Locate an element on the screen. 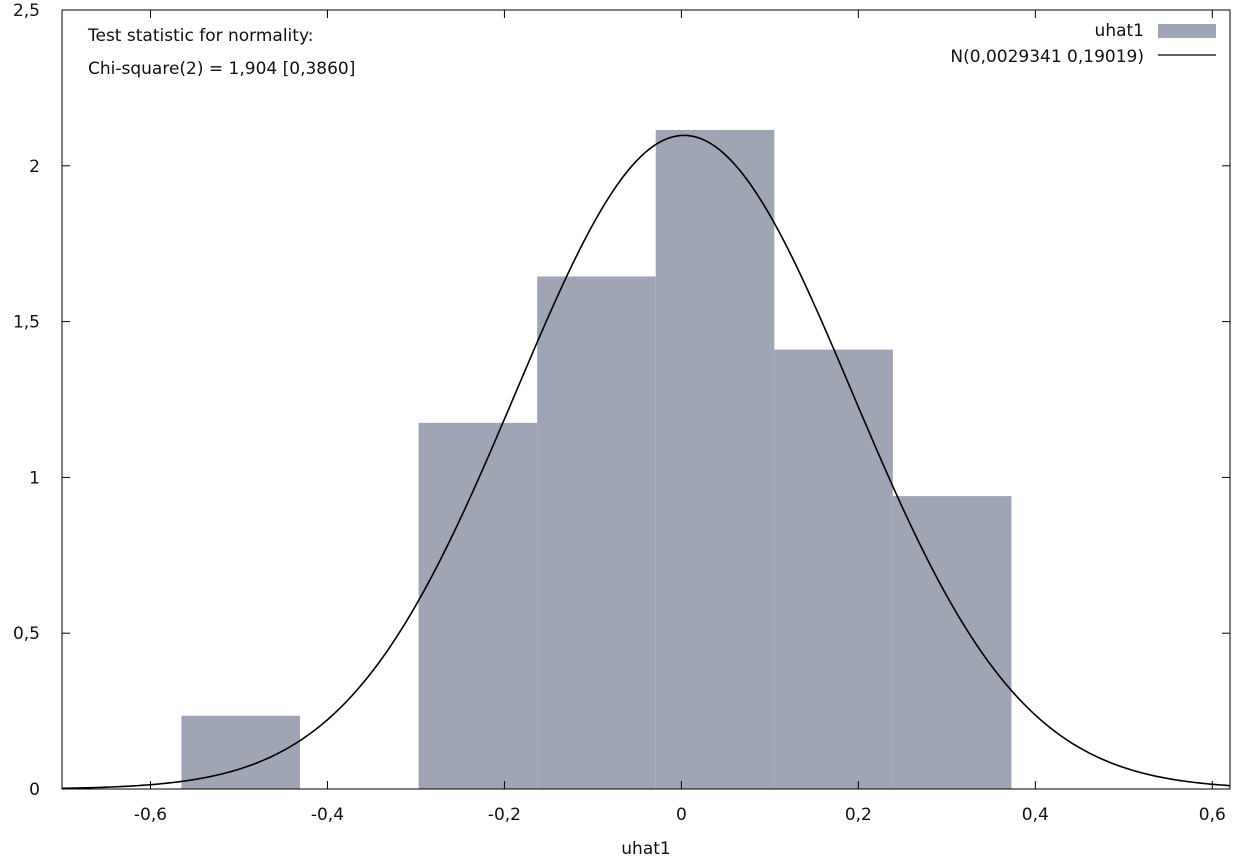 The image size is (1248, 865). legend-label-histogram: uhat1 is located at coordinates (1119, 31).